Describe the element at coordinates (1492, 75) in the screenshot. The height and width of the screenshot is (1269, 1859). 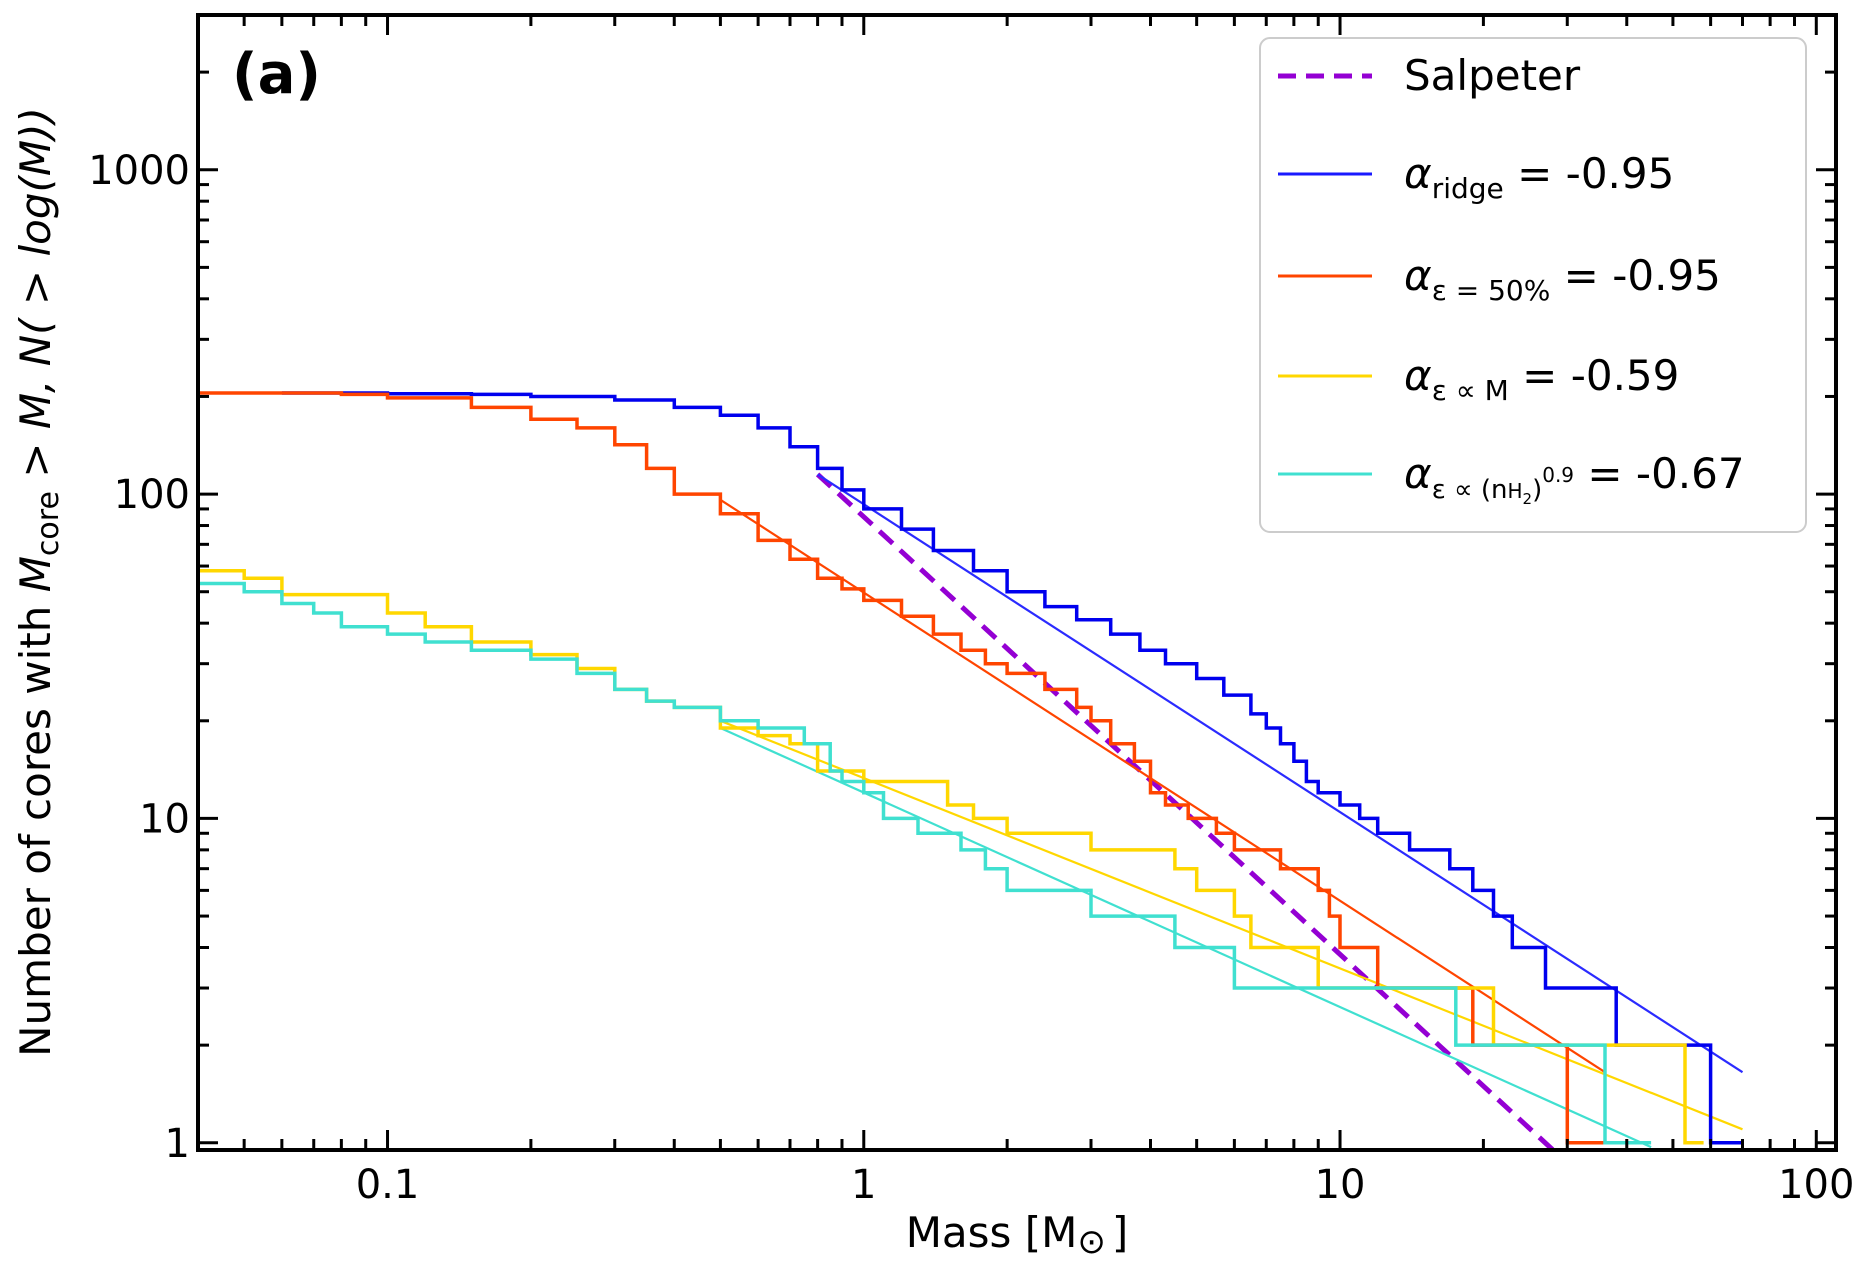
I see `legend-label-salpeter: Salpeter` at that location.